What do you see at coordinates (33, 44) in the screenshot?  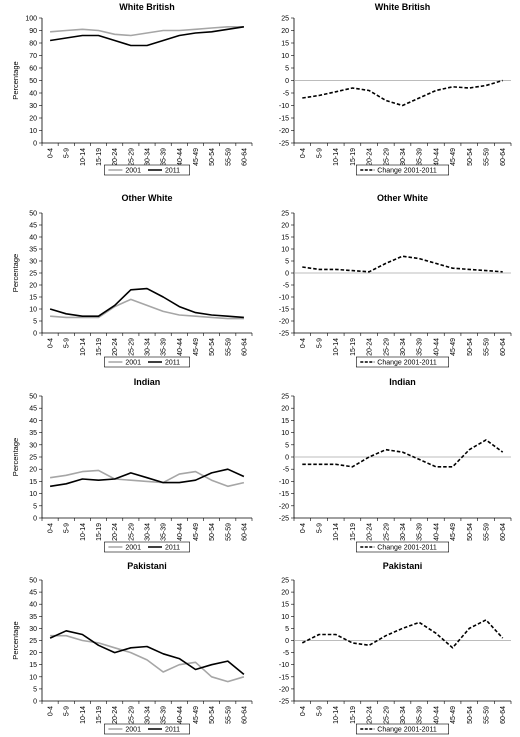 I see `y-tick-label: 80` at bounding box center [33, 44].